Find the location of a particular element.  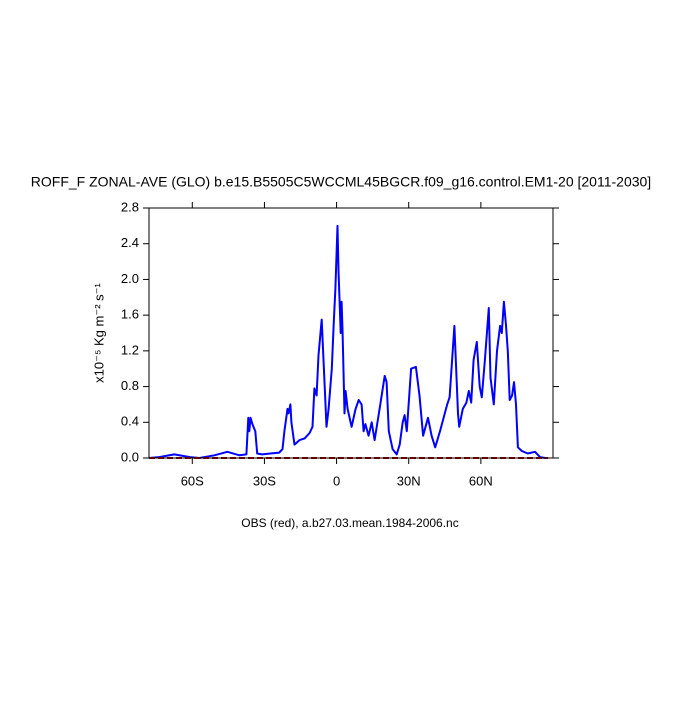

y-tick-label: 2.8 is located at coordinates (130, 206).